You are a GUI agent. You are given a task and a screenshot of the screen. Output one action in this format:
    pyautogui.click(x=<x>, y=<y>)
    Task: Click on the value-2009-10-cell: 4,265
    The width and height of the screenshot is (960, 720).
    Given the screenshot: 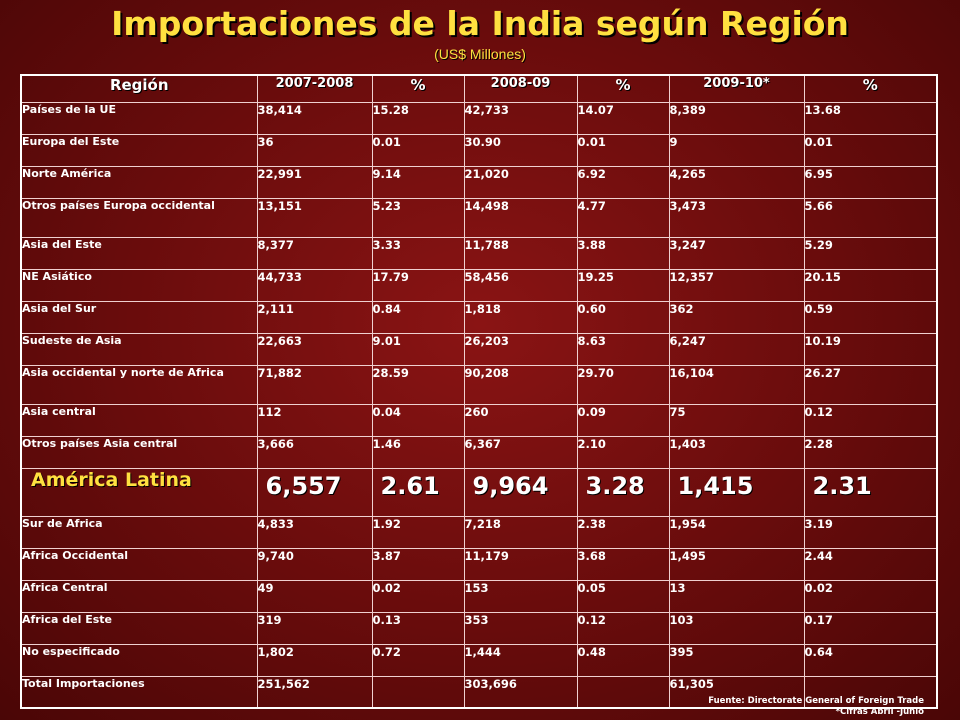 What is the action you would take?
    pyautogui.click(x=736, y=182)
    